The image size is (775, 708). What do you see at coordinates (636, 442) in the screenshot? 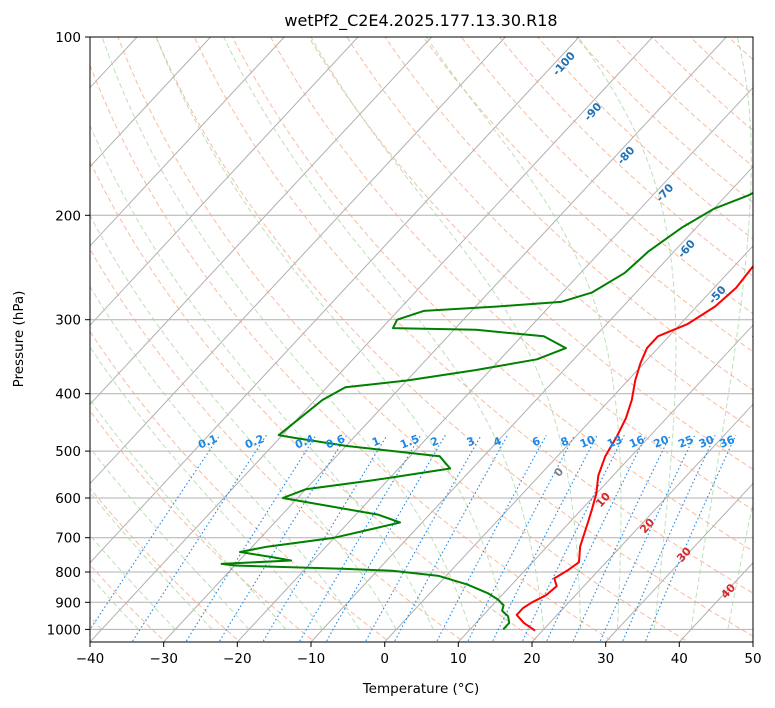
I see `mixing-ratio-label: 16` at bounding box center [636, 442].